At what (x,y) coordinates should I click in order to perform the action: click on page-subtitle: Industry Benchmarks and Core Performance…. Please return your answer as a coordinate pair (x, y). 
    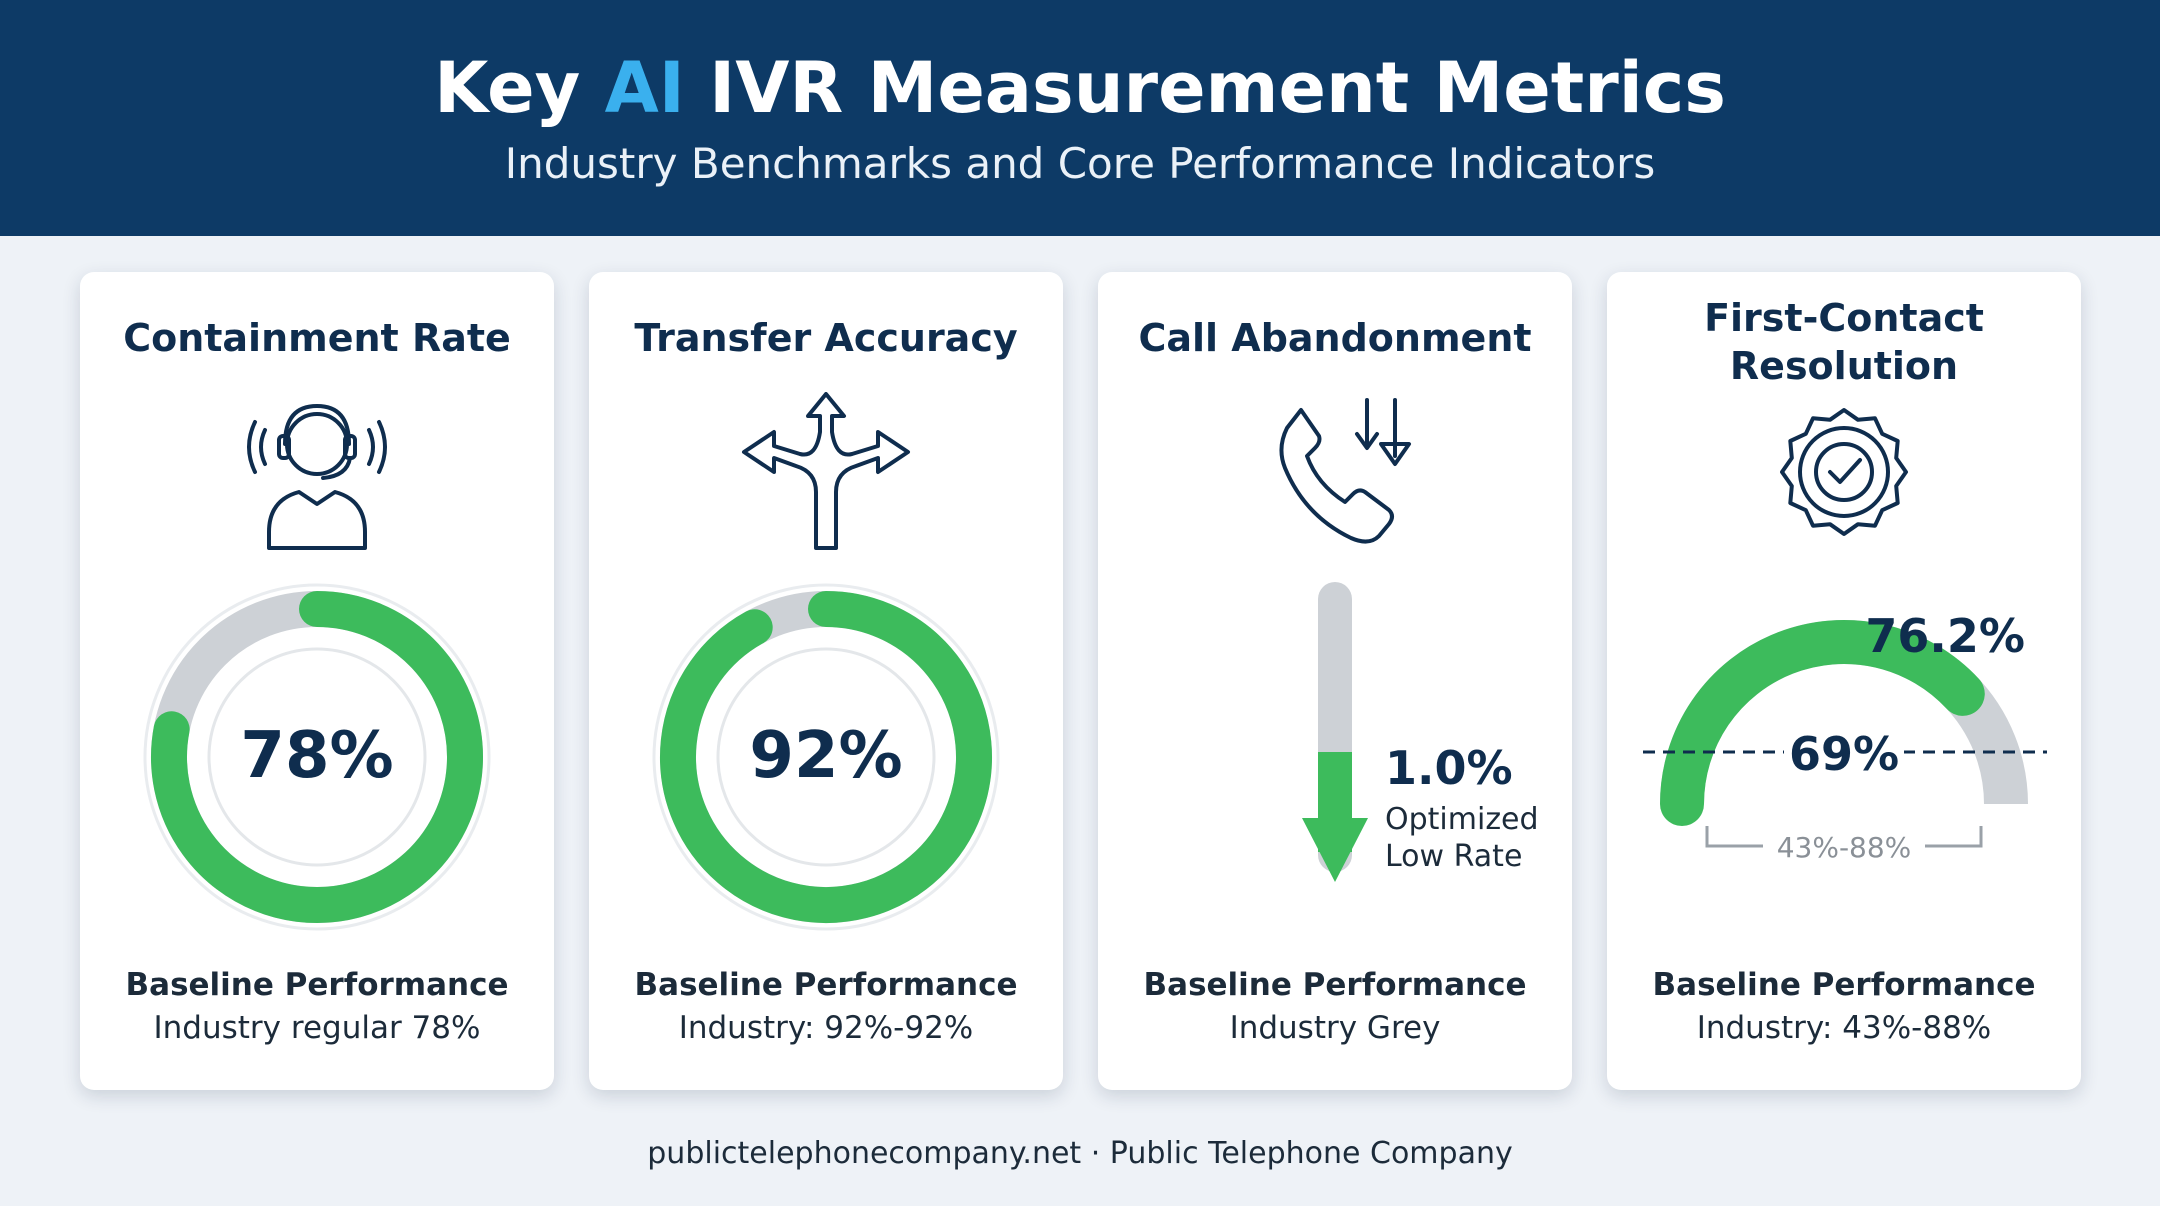
    Looking at the image, I should click on (1080, 163).